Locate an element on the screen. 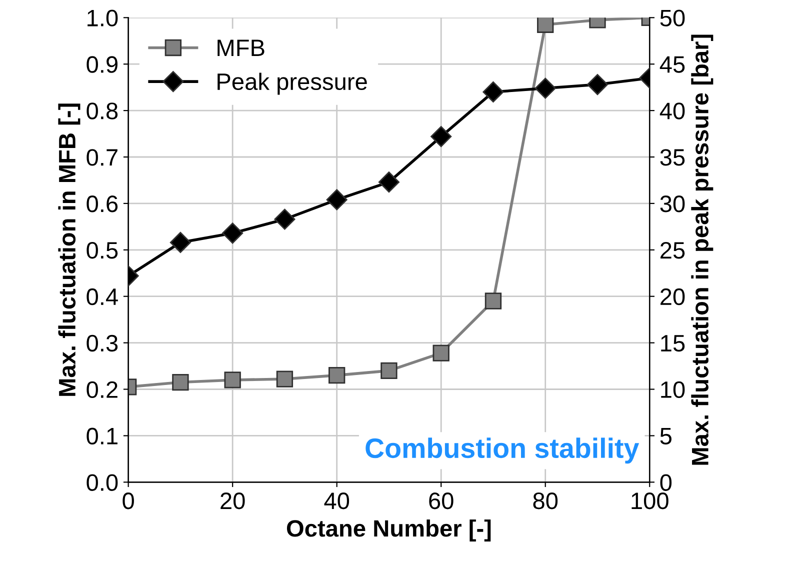 Image resolution: width=802 pixels, height=588 pixels. x-axis-title: Octane Number [-] is located at coordinates (388, 530).